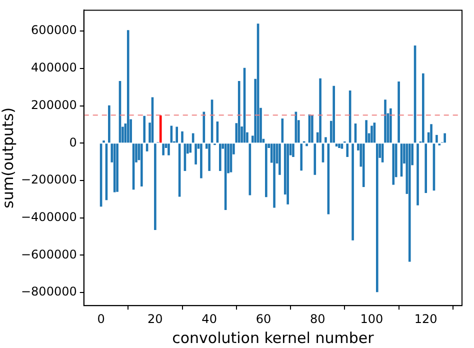 This screenshot has width=474, height=348. What do you see at coordinates (155, 319) in the screenshot?
I see `x-tick-label: 20` at bounding box center [155, 319].